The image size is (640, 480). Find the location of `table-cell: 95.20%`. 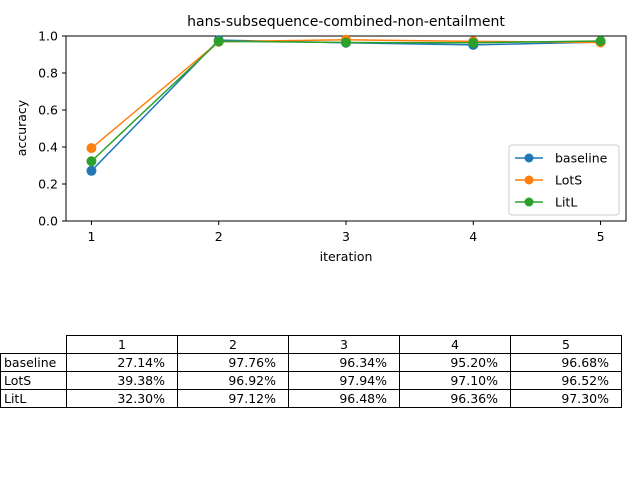

table-cell: 95.20% is located at coordinates (455, 362).